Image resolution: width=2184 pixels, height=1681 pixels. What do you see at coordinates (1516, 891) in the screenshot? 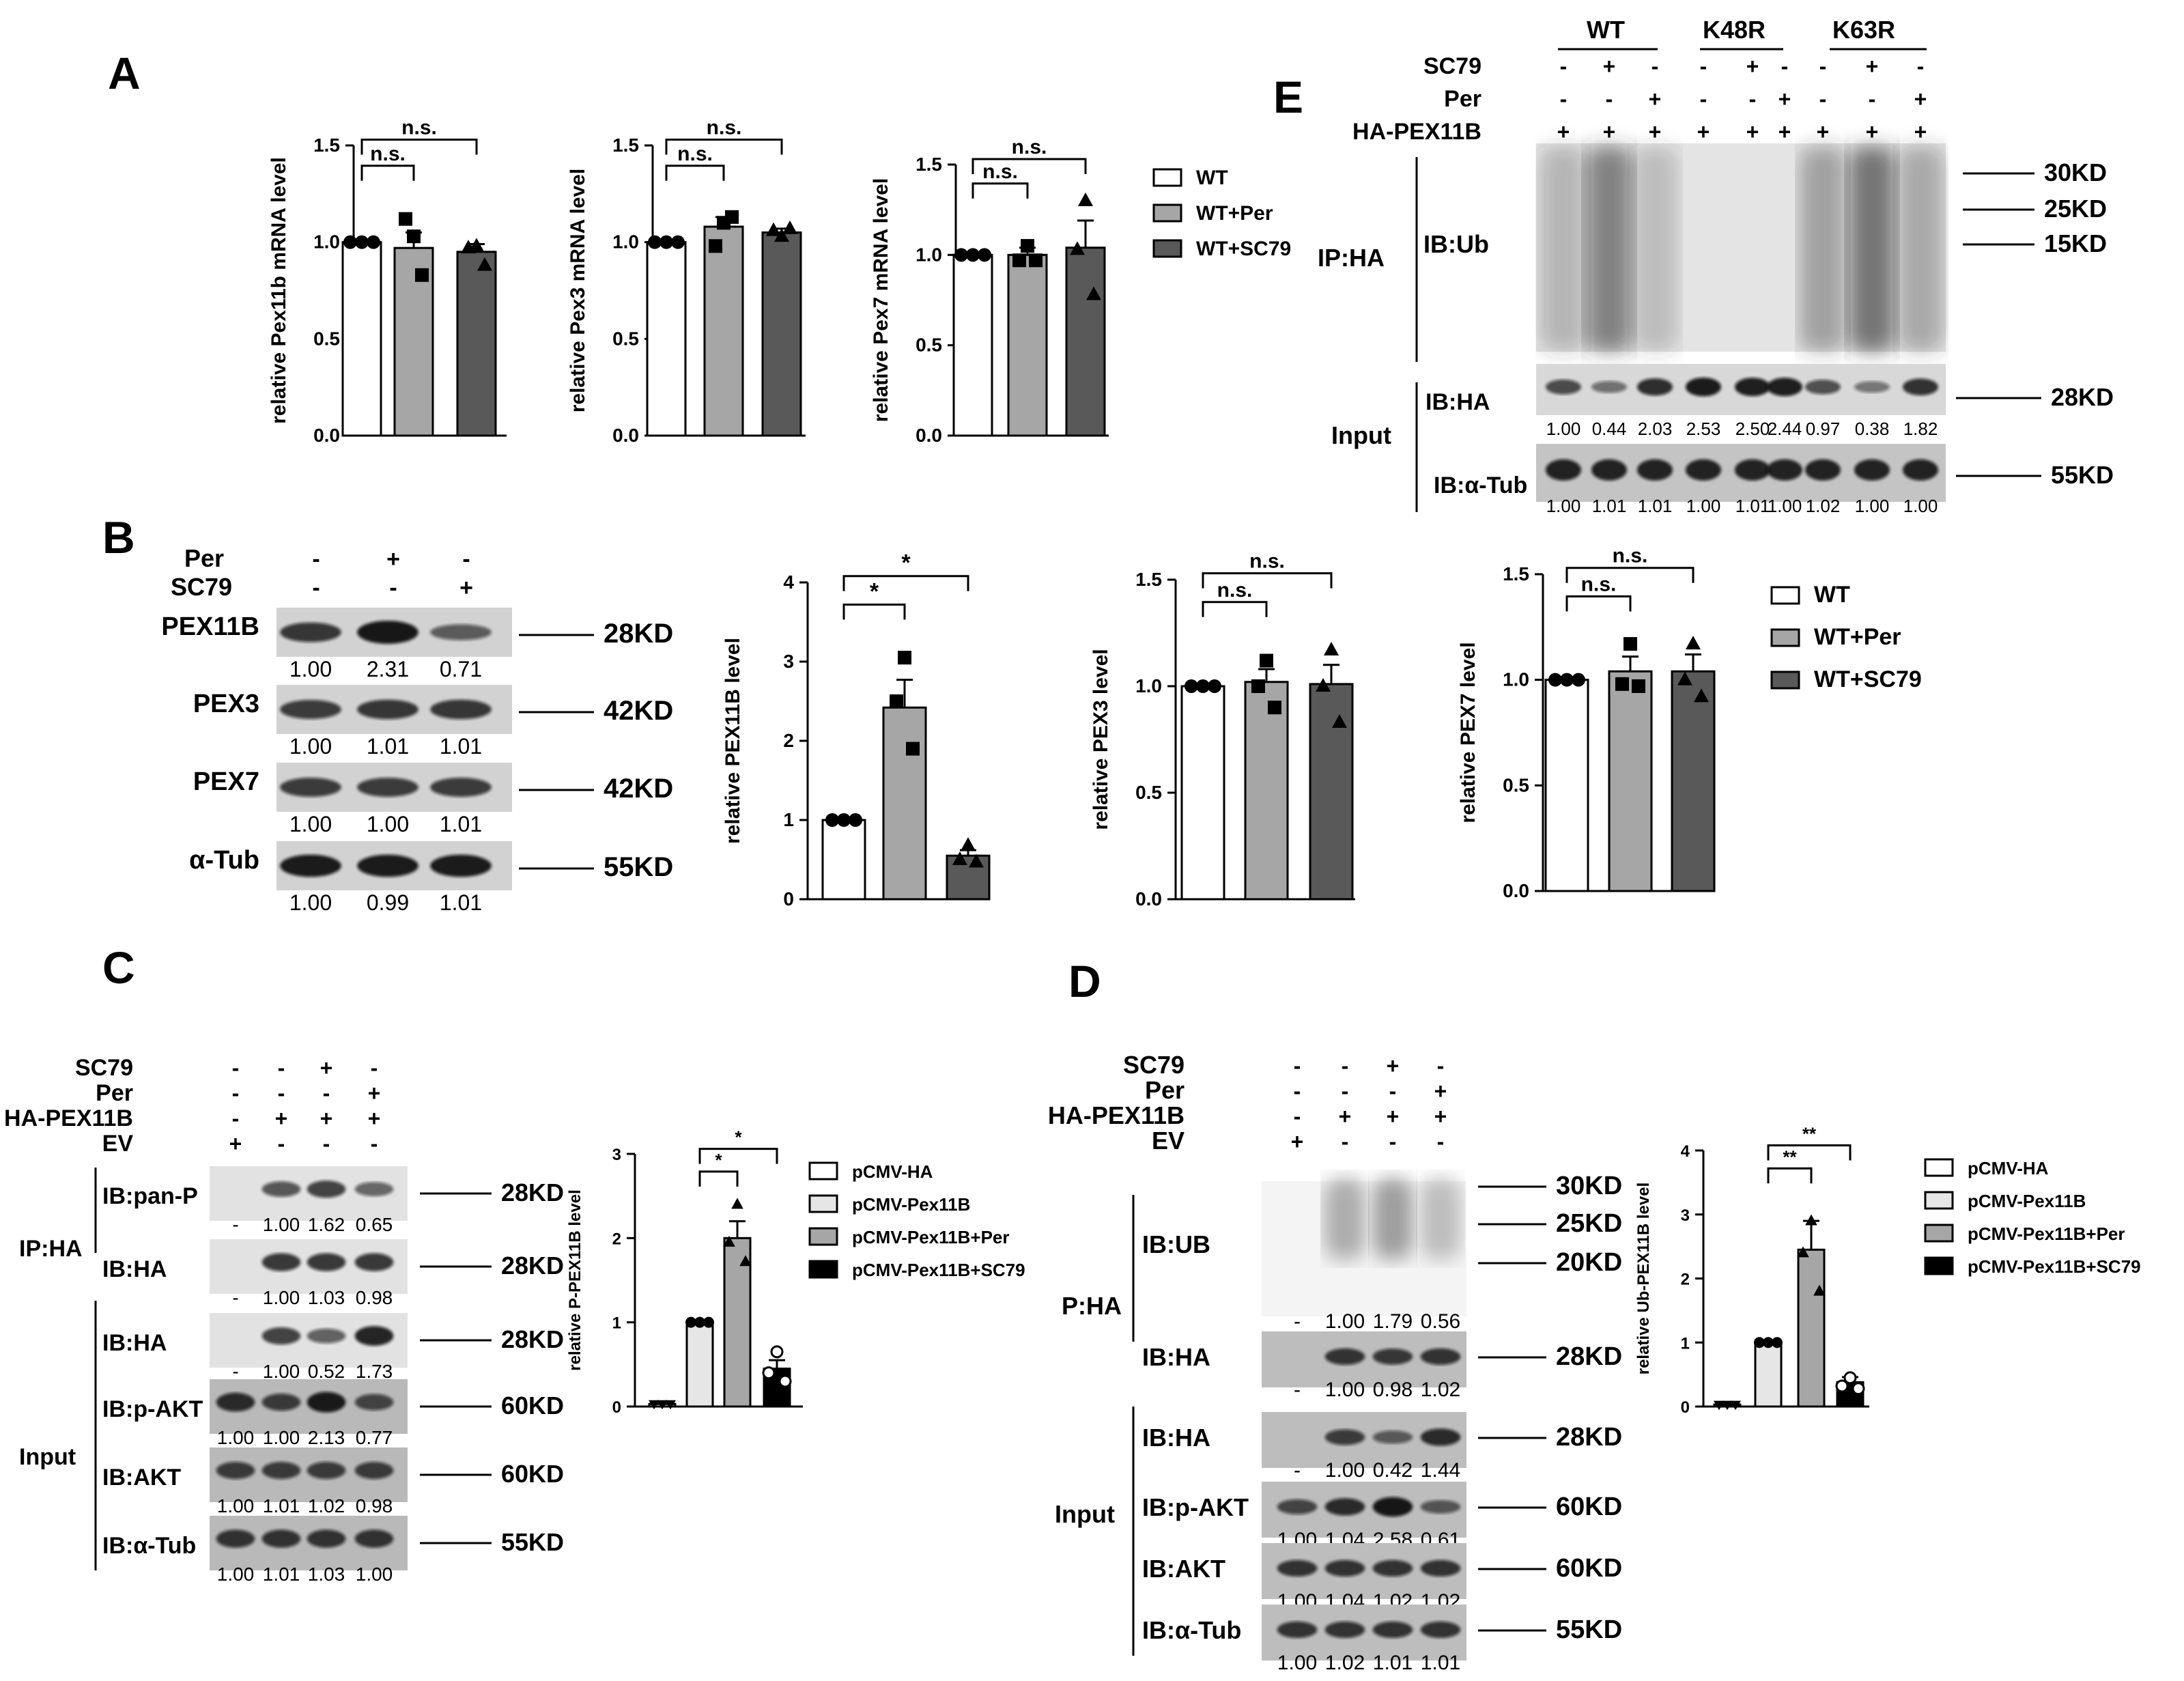
I see `y-tick-label: 0.0` at bounding box center [1516, 891].